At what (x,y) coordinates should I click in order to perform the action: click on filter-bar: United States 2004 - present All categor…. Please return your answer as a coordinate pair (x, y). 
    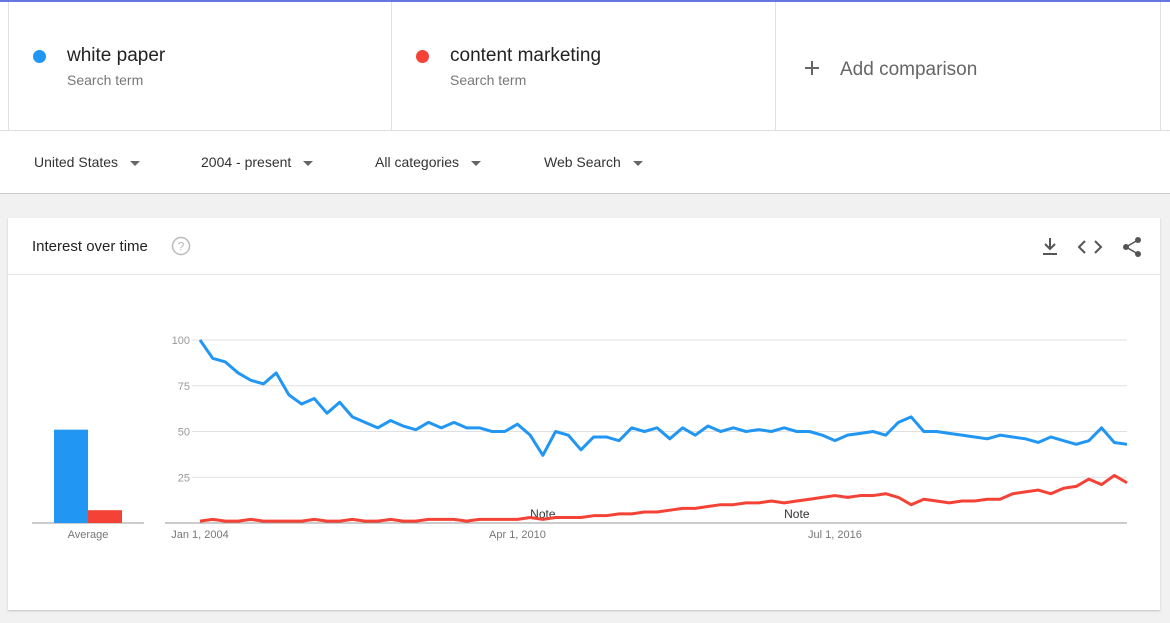
    Looking at the image, I should click on (585, 162).